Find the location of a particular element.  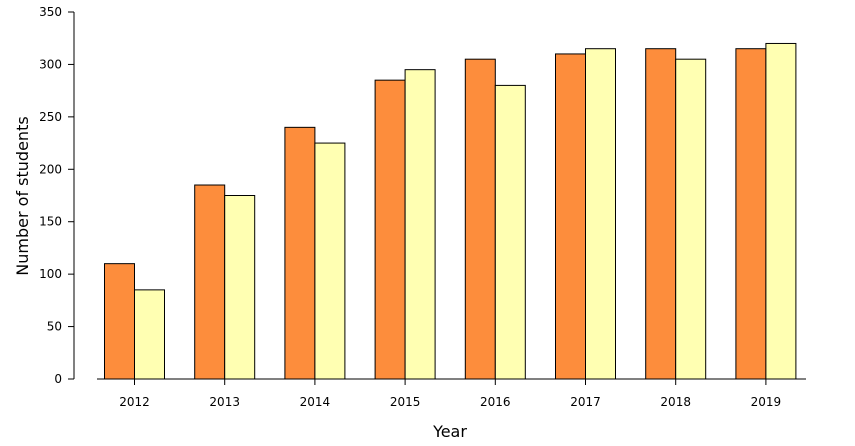

x-tick-label: 2017 is located at coordinates (585, 402).